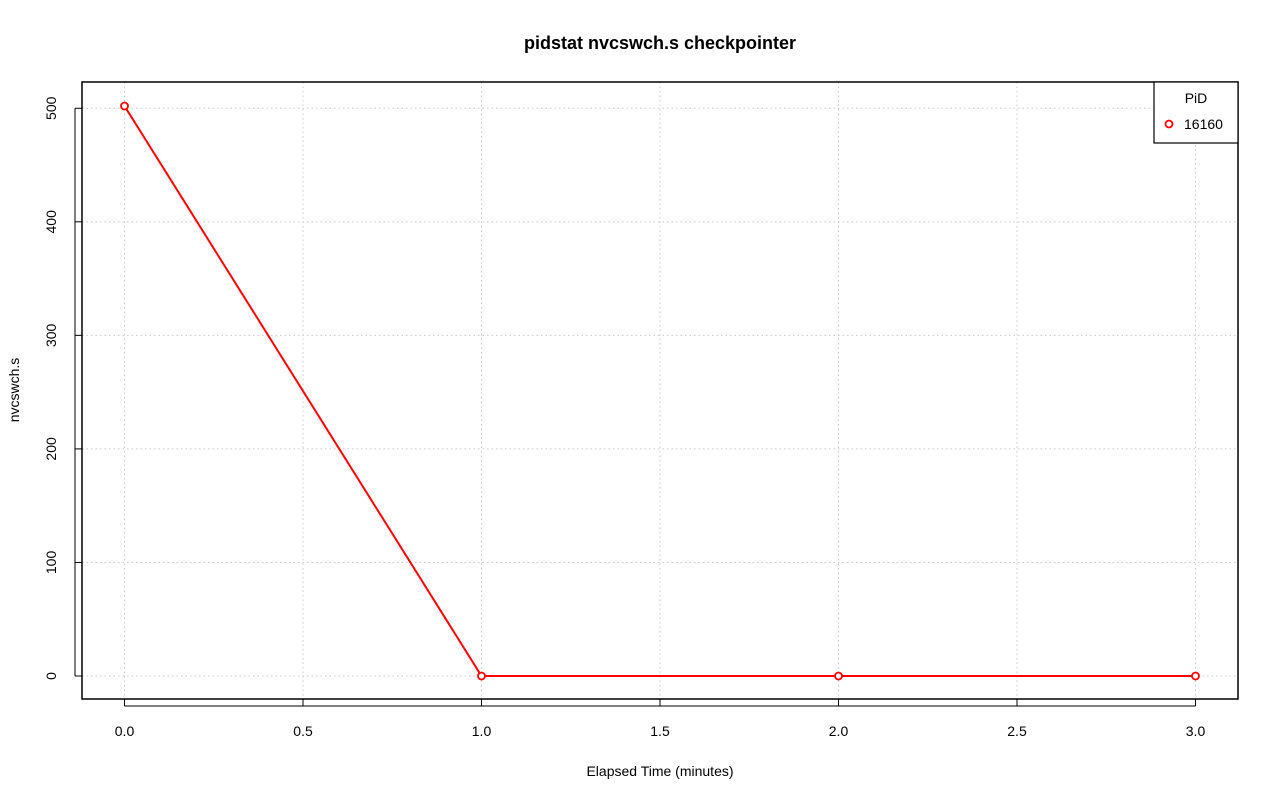 This screenshot has height=801, width=1280. Describe the element at coordinates (659, 771) in the screenshot. I see `x-axis-label: Elapsed Time (minutes)` at that location.